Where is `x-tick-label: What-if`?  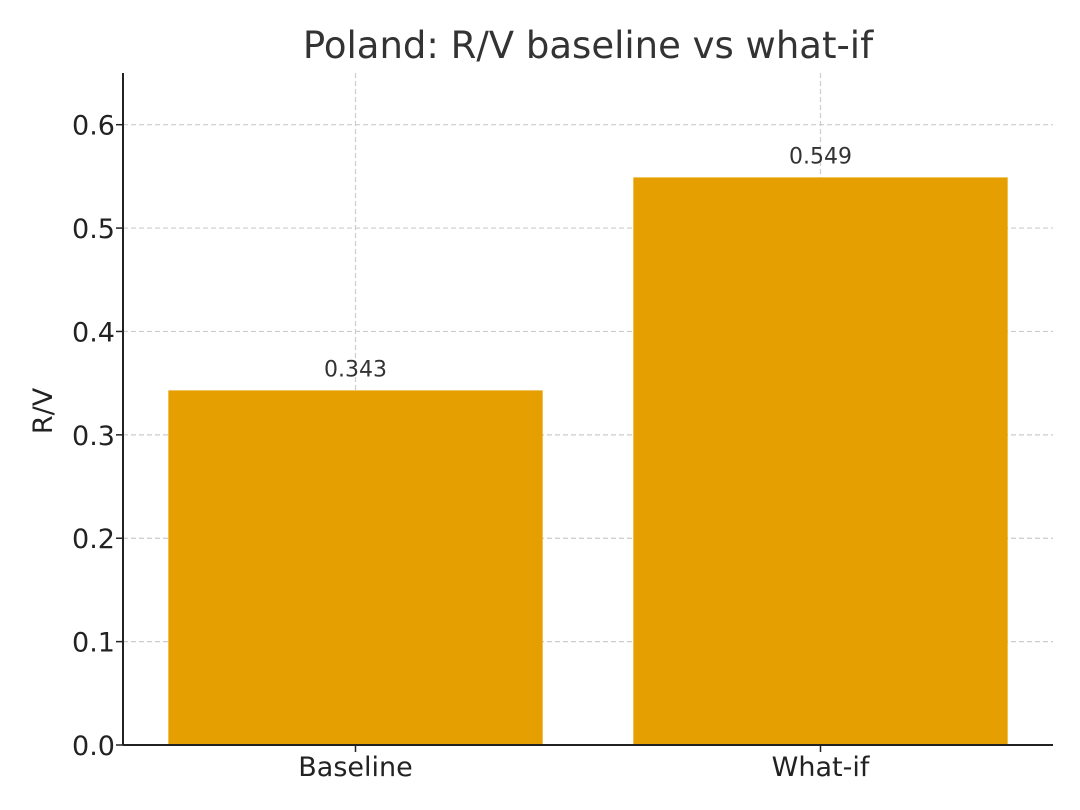 x-tick-label: What-if is located at coordinates (821, 767).